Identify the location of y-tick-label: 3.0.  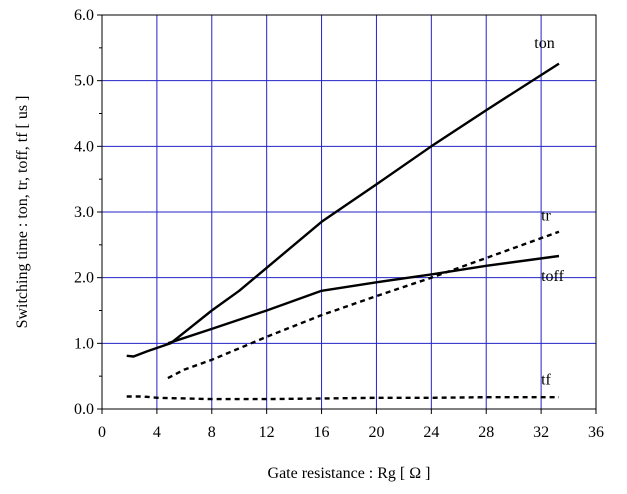
(84, 212).